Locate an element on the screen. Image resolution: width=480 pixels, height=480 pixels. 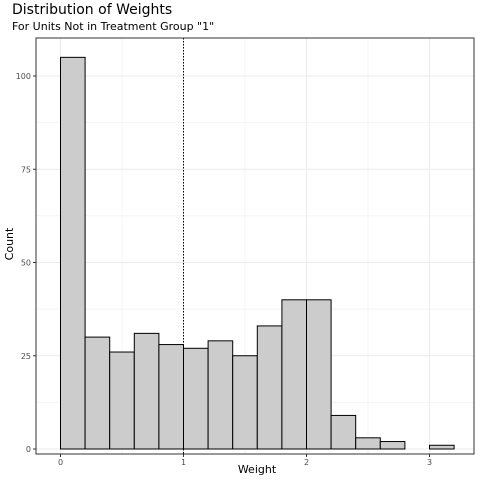
y-tick-label: 75 is located at coordinates (26, 169).